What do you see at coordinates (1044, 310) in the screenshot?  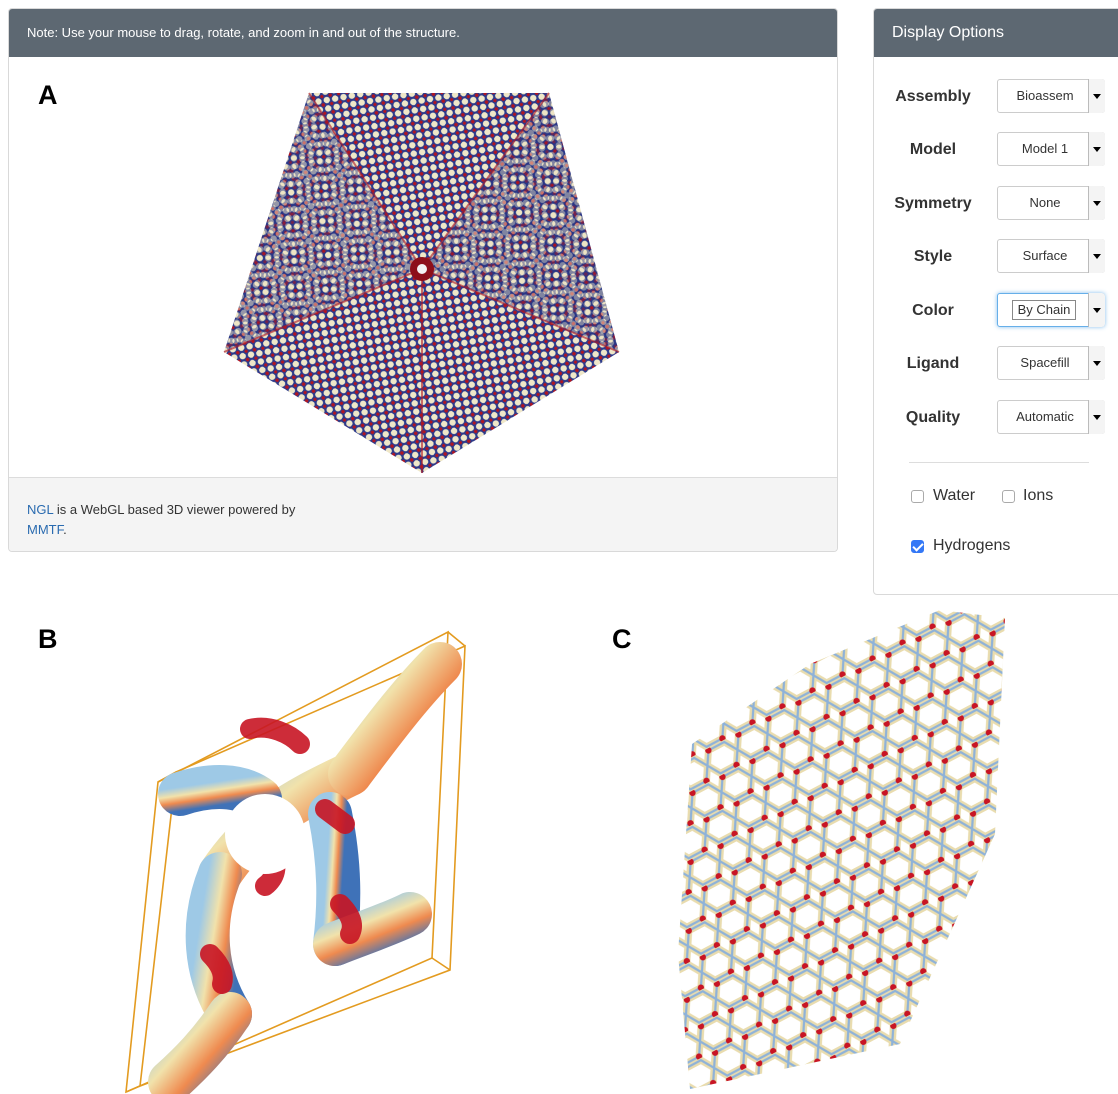 I see `color-value: By Chain` at bounding box center [1044, 310].